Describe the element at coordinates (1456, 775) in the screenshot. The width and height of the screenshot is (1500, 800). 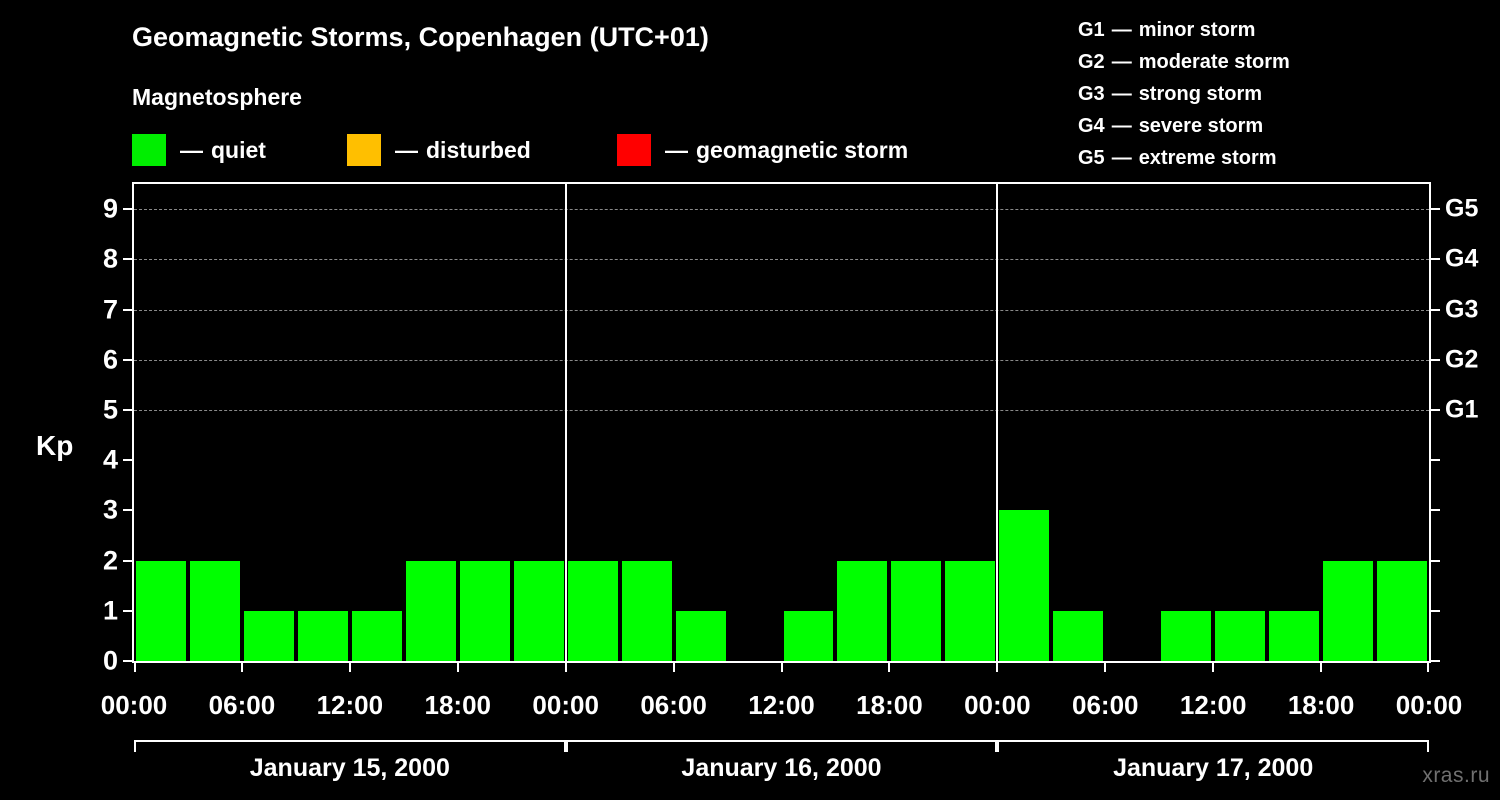
I see `watermark: xras.ru` at that location.